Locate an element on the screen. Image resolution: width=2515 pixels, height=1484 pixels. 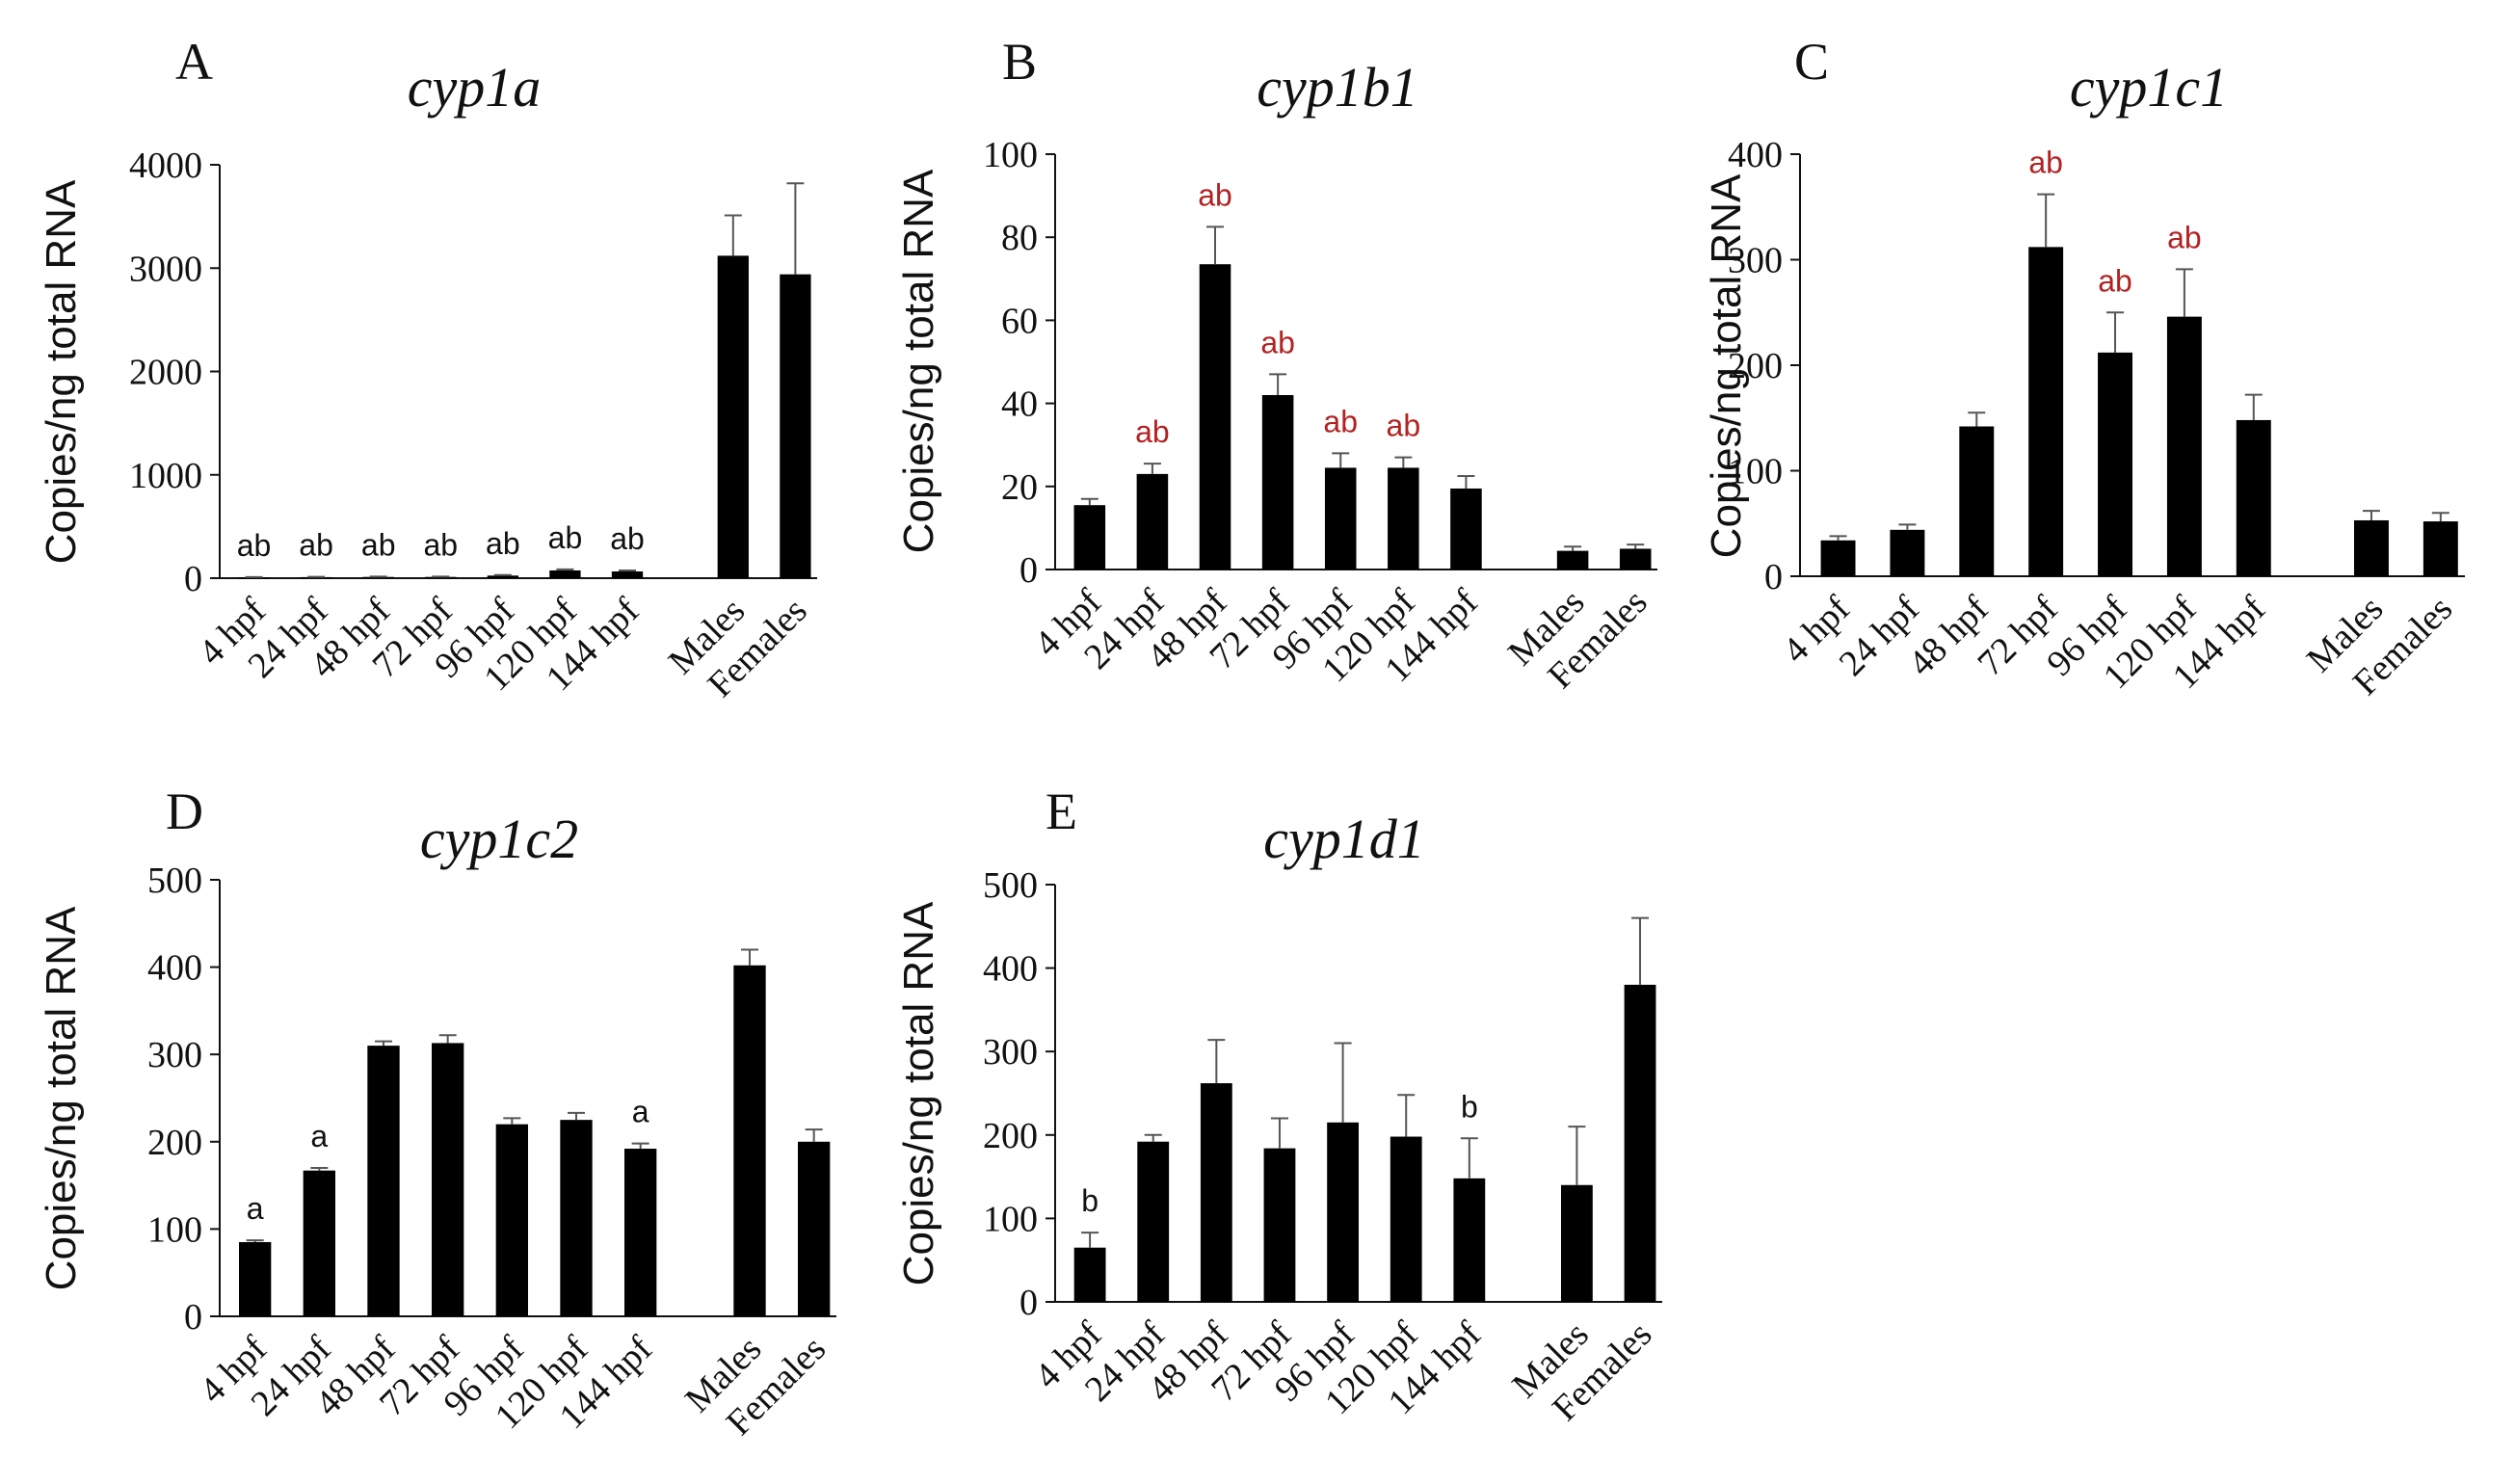
y-tick-label: 3000 is located at coordinates (165, 269).